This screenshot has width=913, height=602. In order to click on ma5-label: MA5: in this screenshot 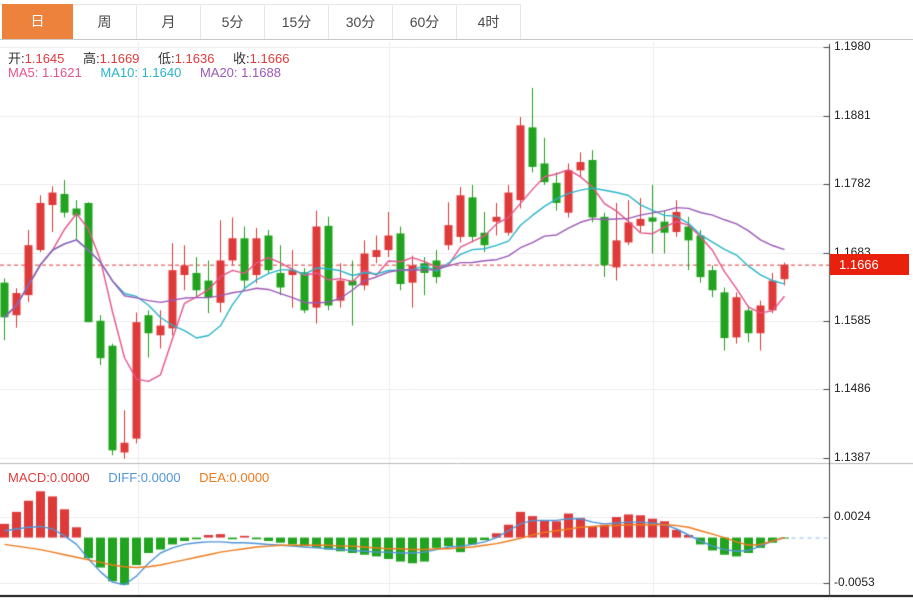, I will do `click(23, 72)`.